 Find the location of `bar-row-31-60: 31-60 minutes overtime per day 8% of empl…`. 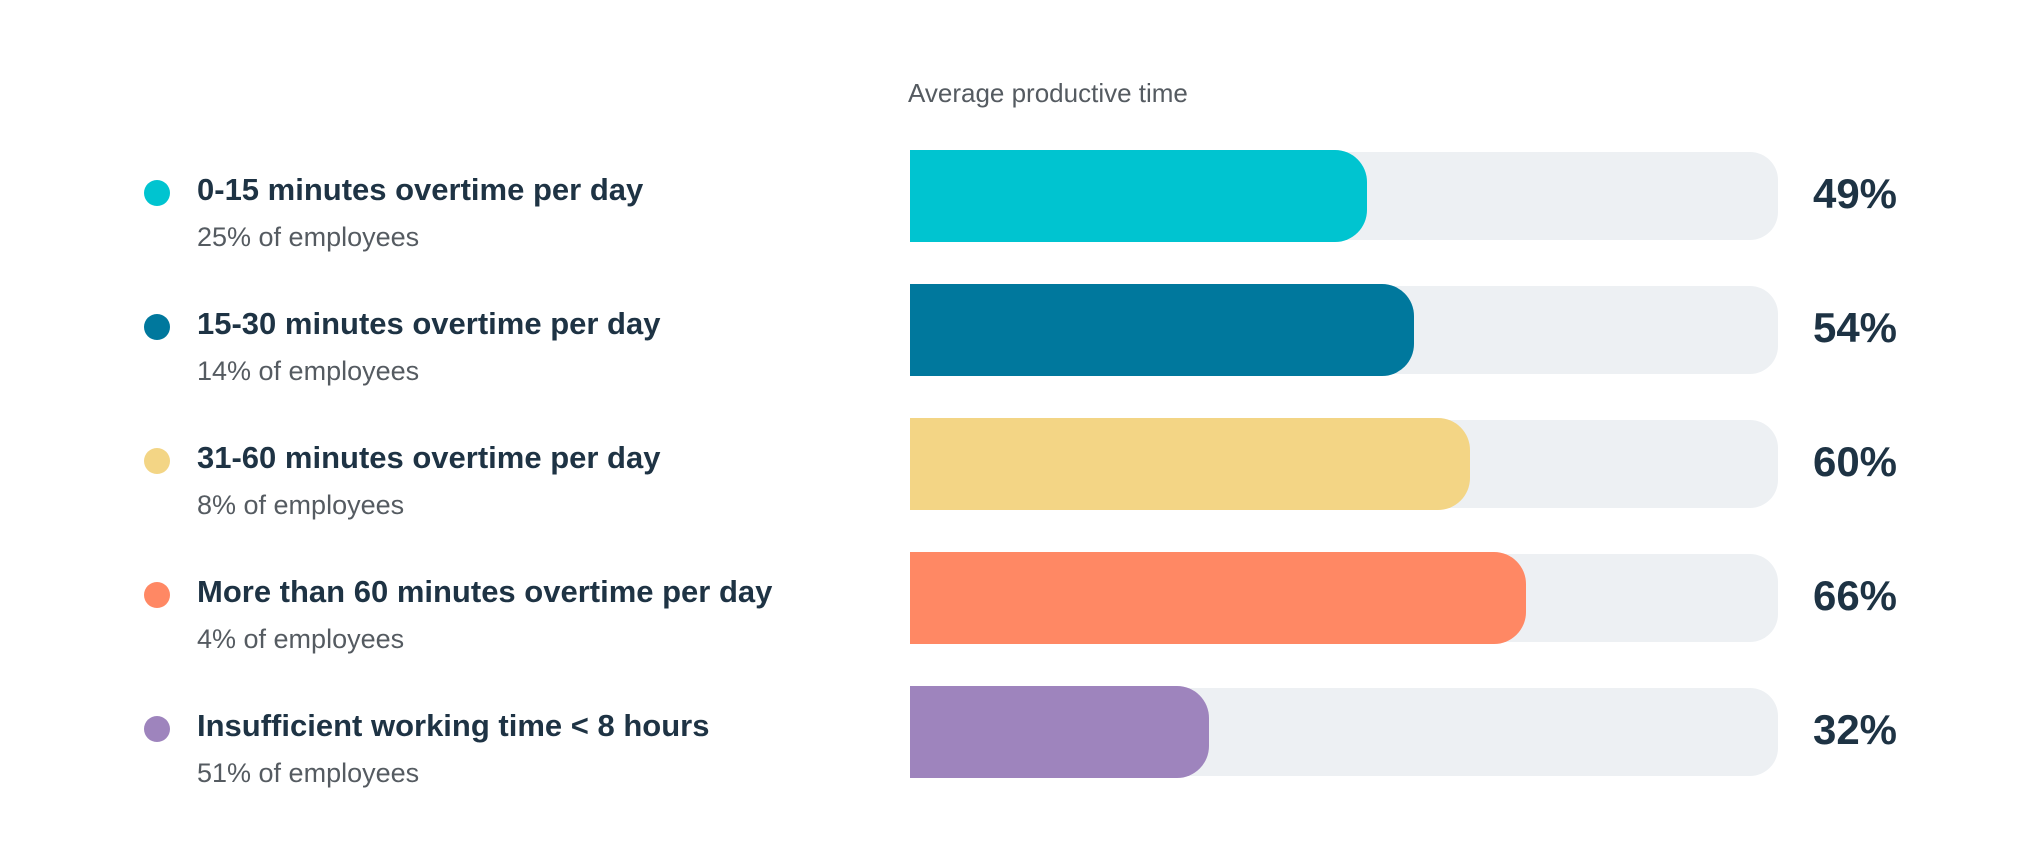

bar-row-31-60: 31-60 minutes overtime per day 8% of empl… is located at coordinates (1020, 479).